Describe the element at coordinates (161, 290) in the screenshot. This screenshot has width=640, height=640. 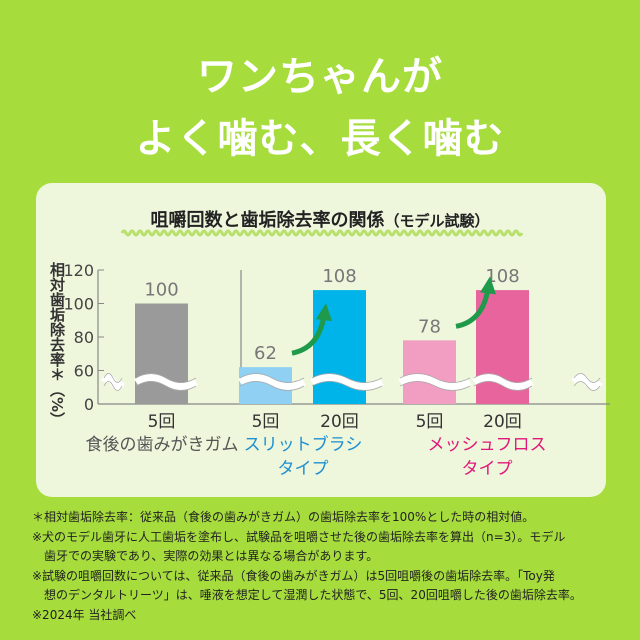
I see `data-label: 100` at that location.